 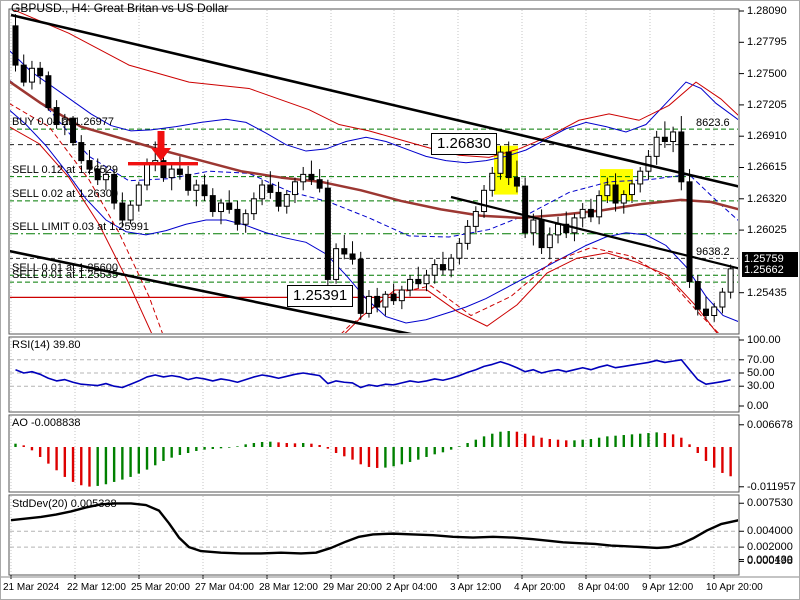 What do you see at coordinates (771, 486) in the screenshot?
I see `ao-axis-label: -0.011957` at bounding box center [771, 486].